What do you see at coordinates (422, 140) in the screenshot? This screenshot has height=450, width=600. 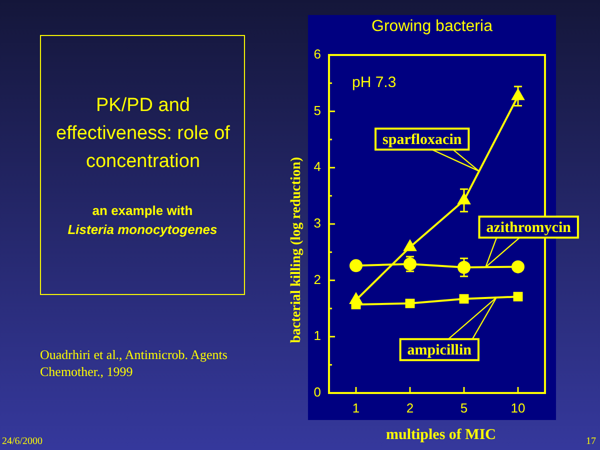 I see `series-label: sparfloxacin` at bounding box center [422, 140].